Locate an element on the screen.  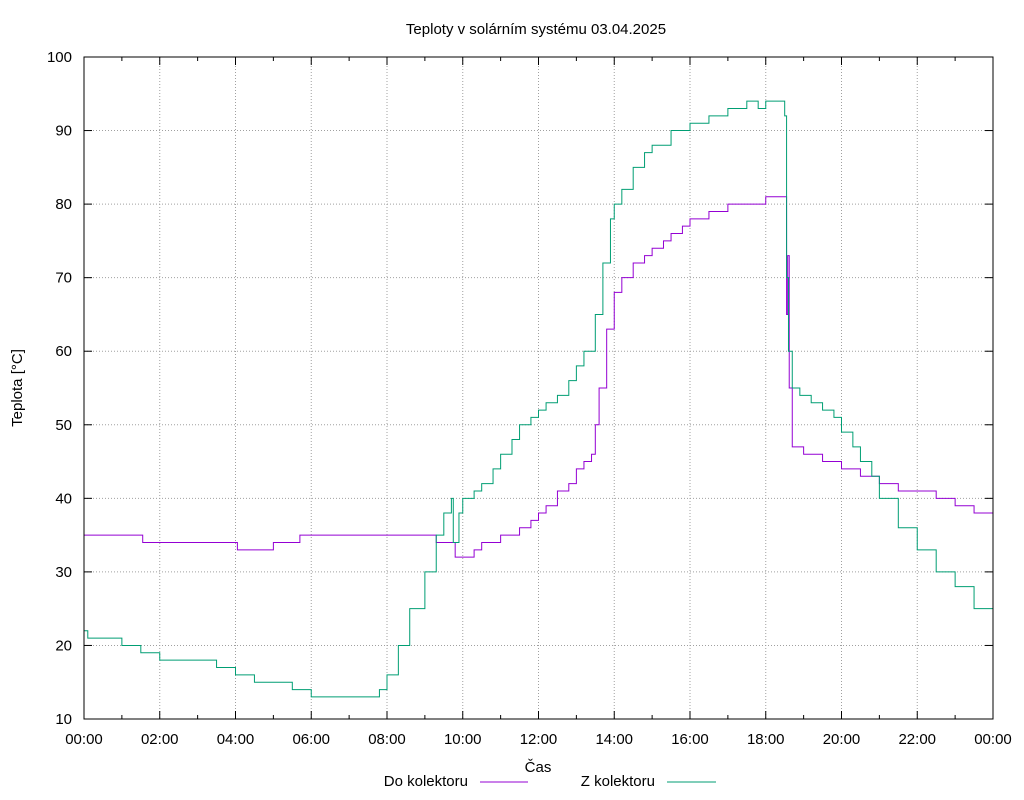
x-tick-label: 20:00 is located at coordinates (842, 739).